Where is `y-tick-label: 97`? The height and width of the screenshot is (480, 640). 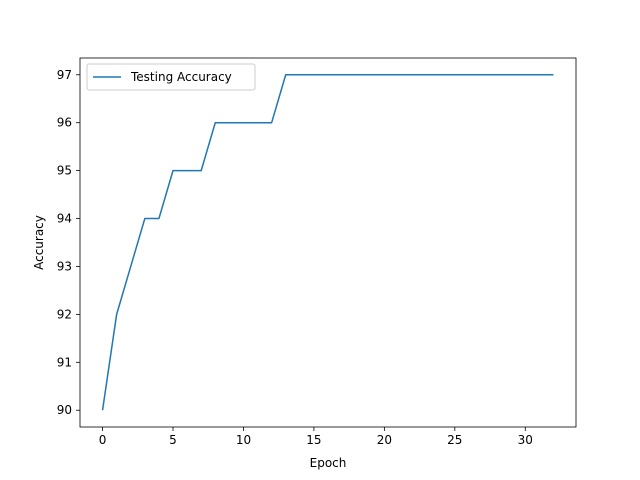 y-tick-label: 97 is located at coordinates (64, 75).